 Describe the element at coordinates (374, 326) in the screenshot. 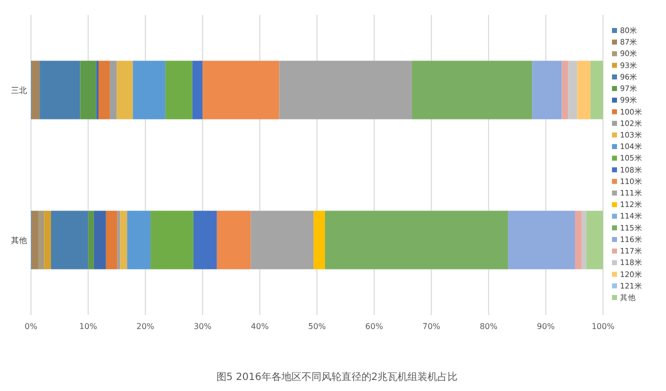

I see `x-tick-label: 60%` at that location.